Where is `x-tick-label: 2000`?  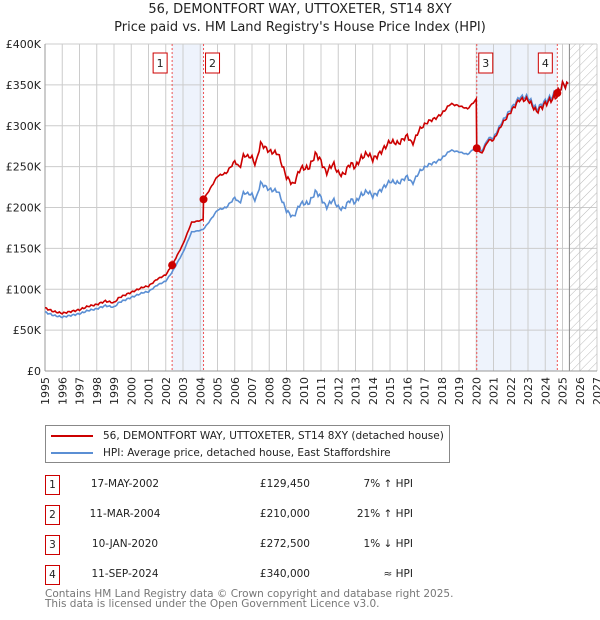 x-tick-label: 2000 is located at coordinates (131, 391).